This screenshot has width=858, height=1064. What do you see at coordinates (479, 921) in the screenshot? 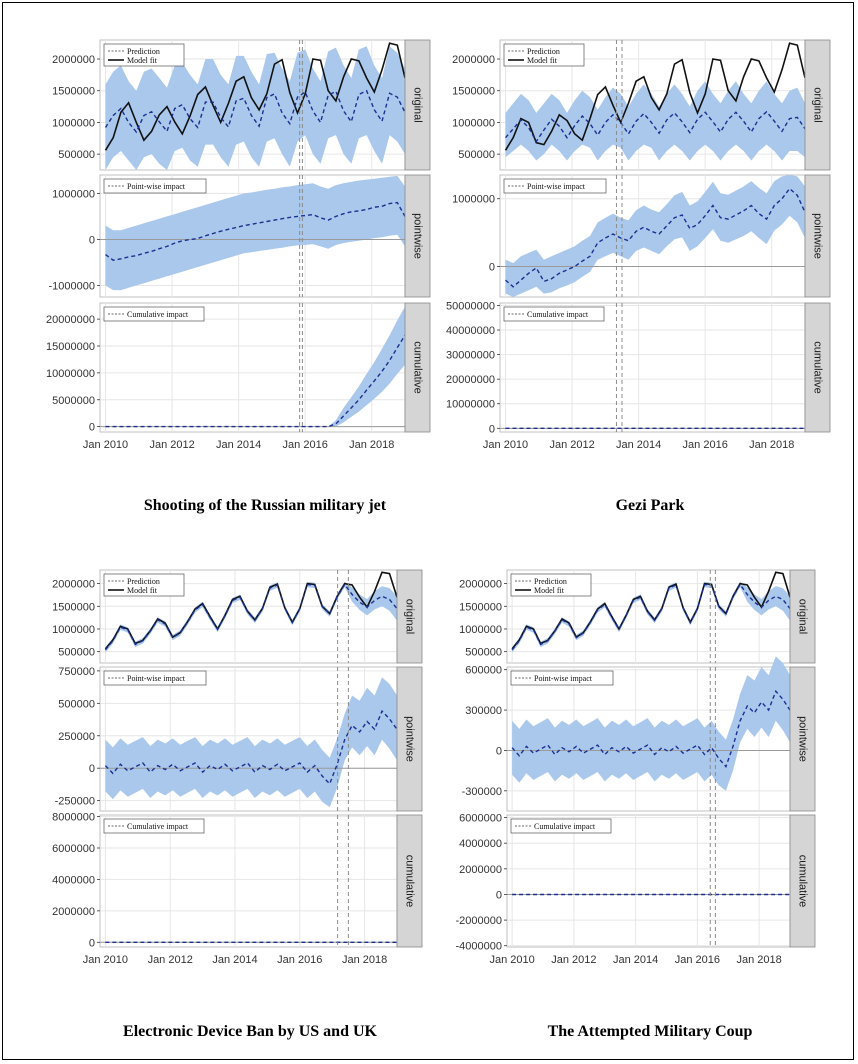
I see `y-tick-label: -2000000` at bounding box center [479, 921].